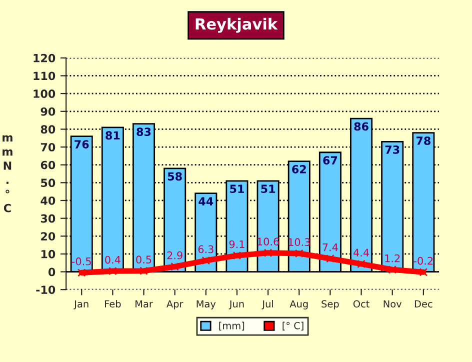 The height and width of the screenshot is (362, 472). I want to click on y-tick-label: 10, so click(48, 254).